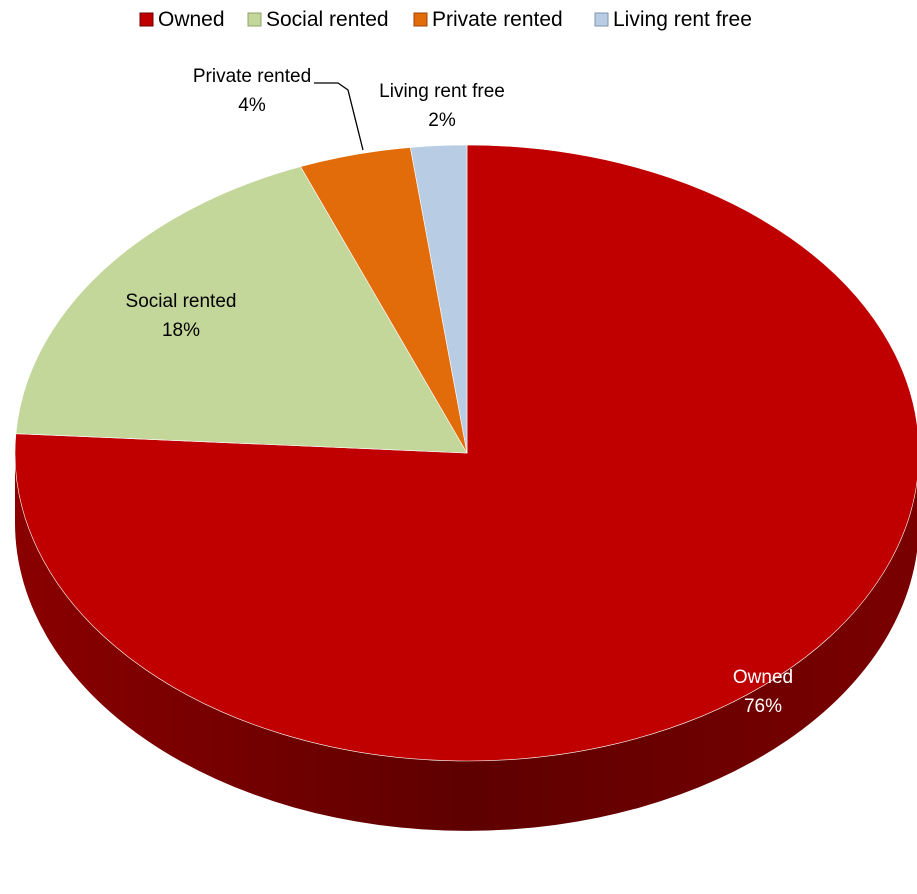  Describe the element at coordinates (763, 692) in the screenshot. I see `data-label-owned: Owned 76%` at that location.